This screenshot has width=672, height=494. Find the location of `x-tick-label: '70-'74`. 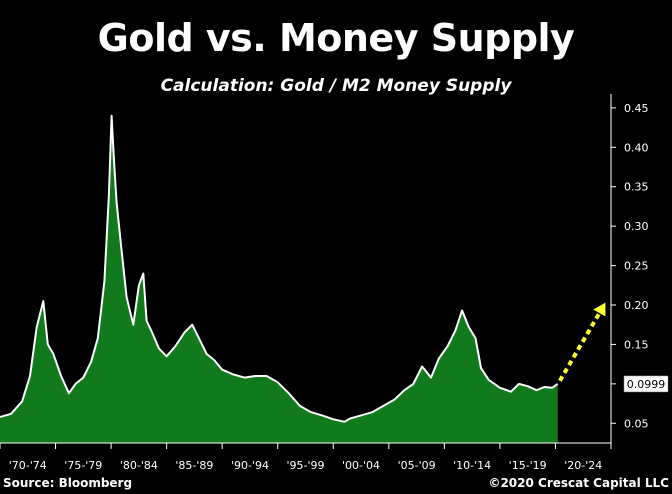

x-tick-label: '70-'74 is located at coordinates (28, 465).